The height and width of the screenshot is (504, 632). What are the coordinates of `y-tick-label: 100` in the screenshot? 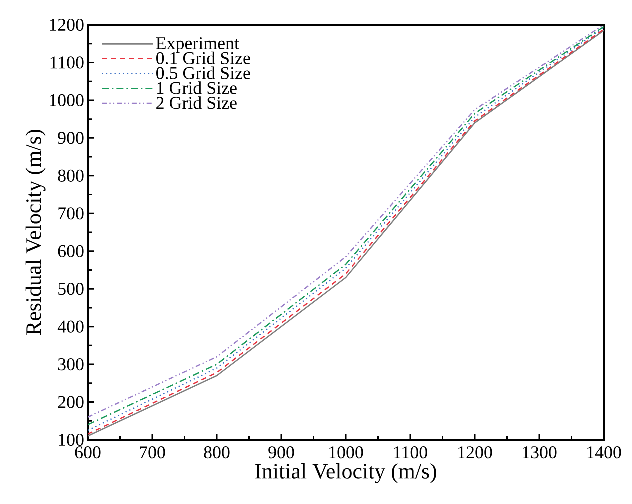 It's located at (71, 440).